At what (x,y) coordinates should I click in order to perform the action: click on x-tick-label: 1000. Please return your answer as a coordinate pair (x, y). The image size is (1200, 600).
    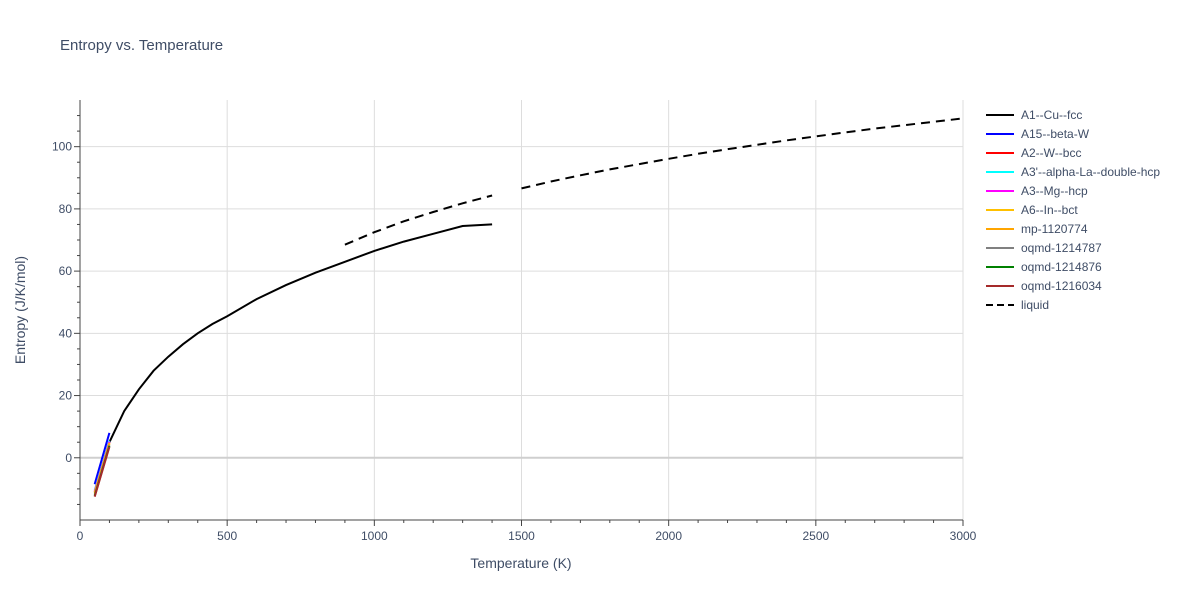
    Looking at the image, I should click on (374, 536).